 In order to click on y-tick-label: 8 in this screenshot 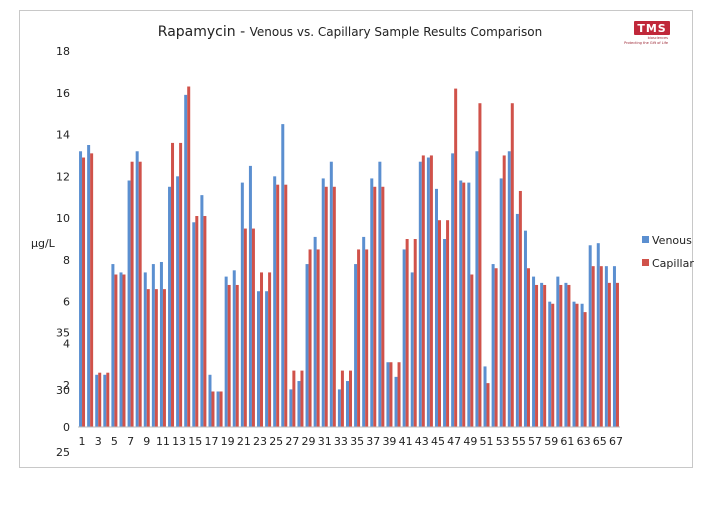, I will do `click(66, 260)`.